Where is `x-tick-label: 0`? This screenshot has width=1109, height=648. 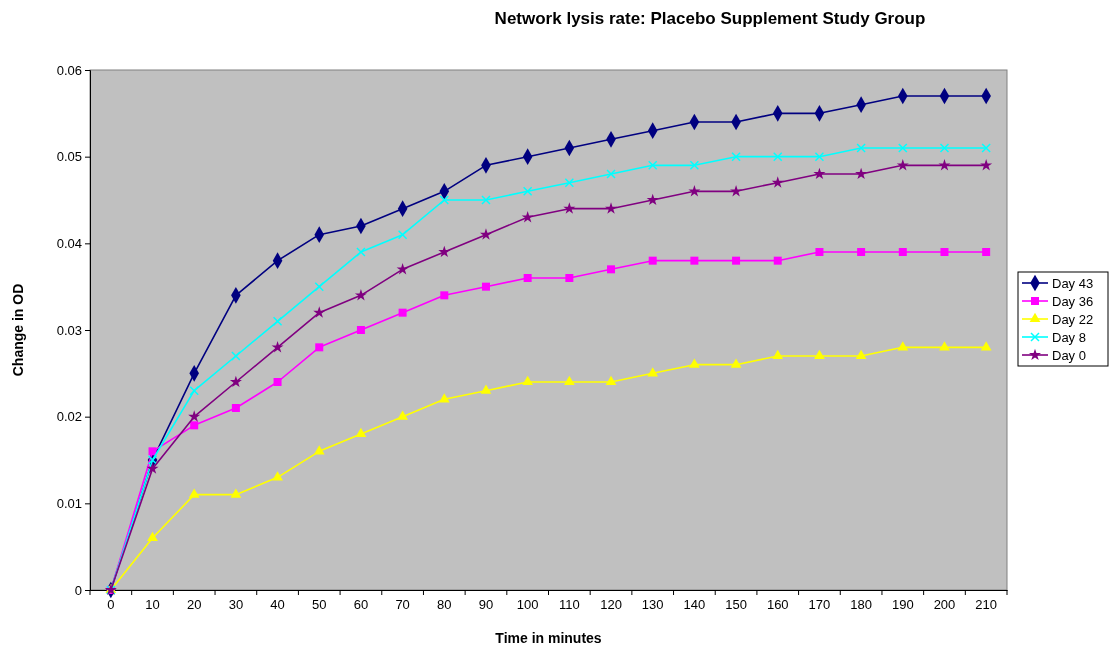 x-tick-label: 0 is located at coordinates (111, 604).